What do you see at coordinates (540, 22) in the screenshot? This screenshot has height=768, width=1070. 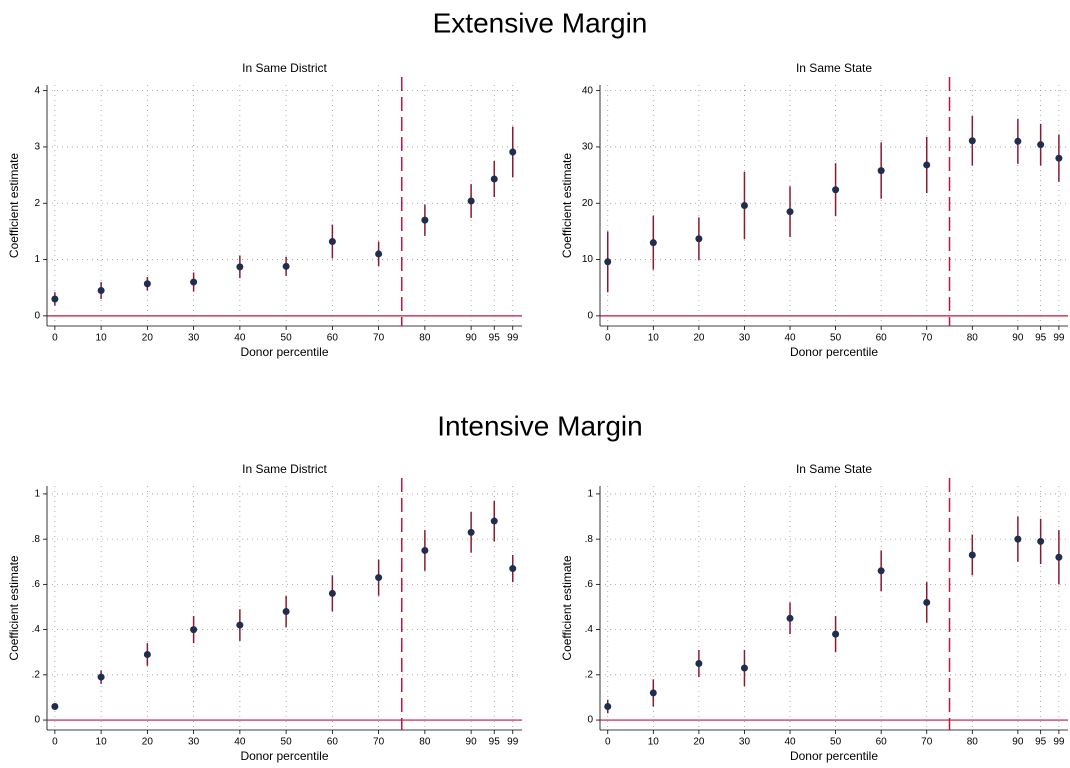 I see `section-heading: Extensive Margin` at bounding box center [540, 22].